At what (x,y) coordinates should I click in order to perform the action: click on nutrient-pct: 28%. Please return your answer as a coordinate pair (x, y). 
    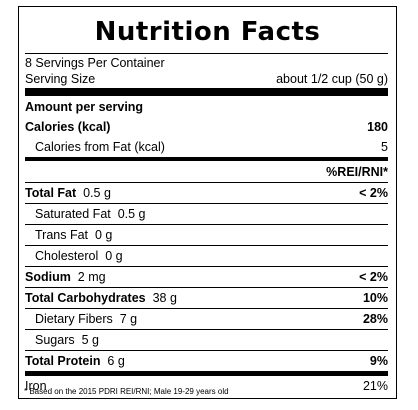
    Looking at the image, I should click on (375, 319).